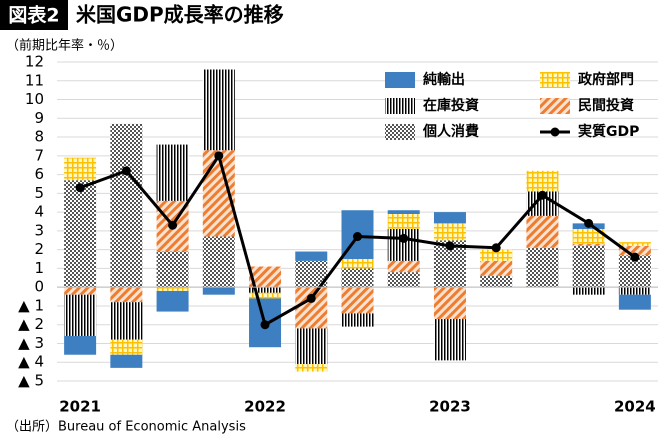 The image size is (670, 437). Describe the element at coordinates (80, 407) in the screenshot. I see `x-tick-label: 2021` at that location.